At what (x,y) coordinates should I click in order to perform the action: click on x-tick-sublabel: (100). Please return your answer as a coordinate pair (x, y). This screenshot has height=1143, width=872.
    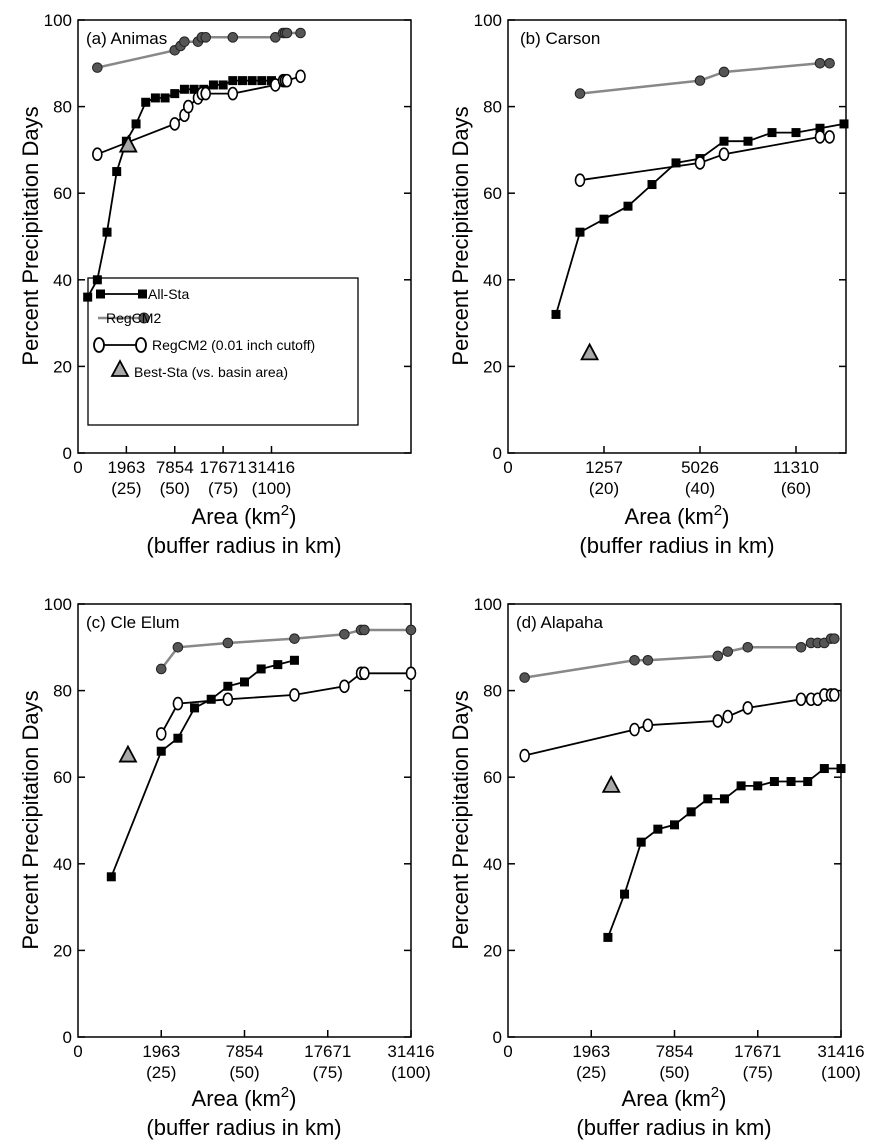
    Looking at the image, I should click on (841, 1072).